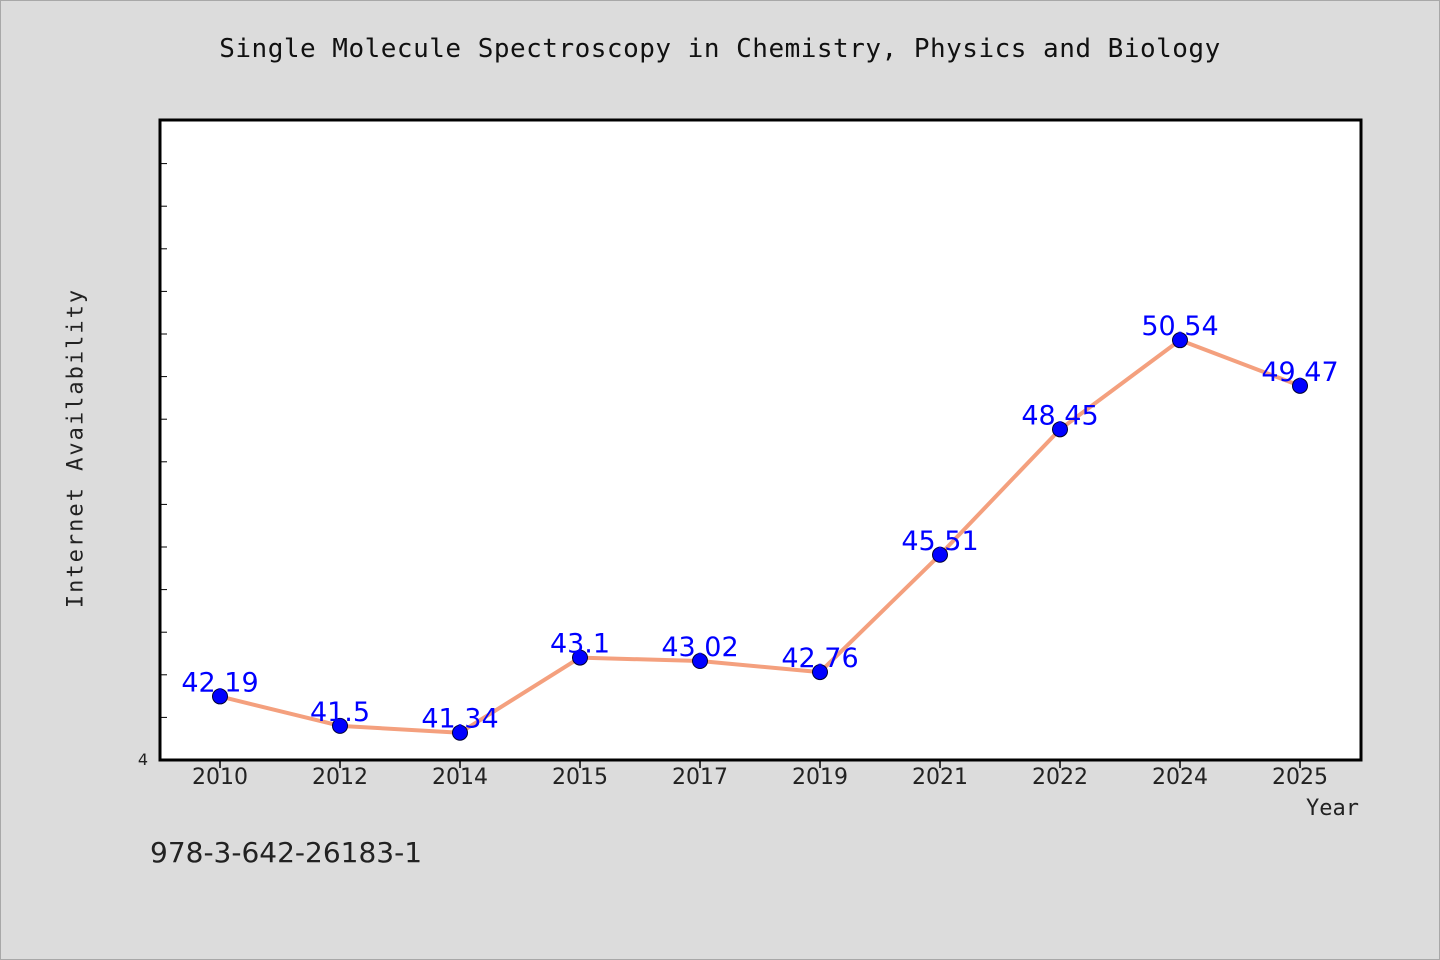  I want to click on data-label: 48.45, so click(1059, 415).